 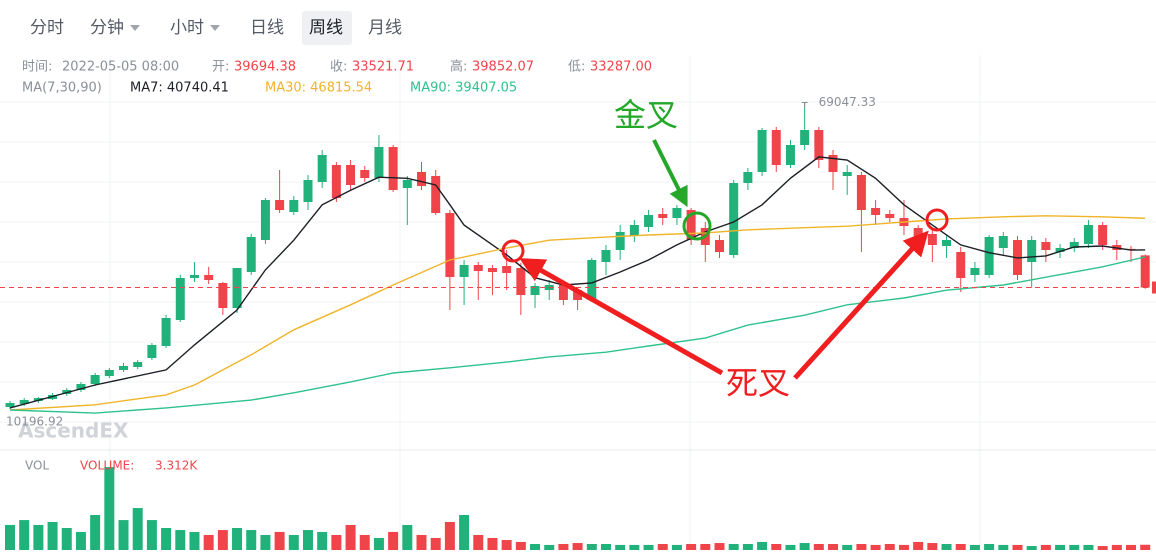 What do you see at coordinates (758, 383) in the screenshot?
I see `death-cross-label: 死叉` at bounding box center [758, 383].